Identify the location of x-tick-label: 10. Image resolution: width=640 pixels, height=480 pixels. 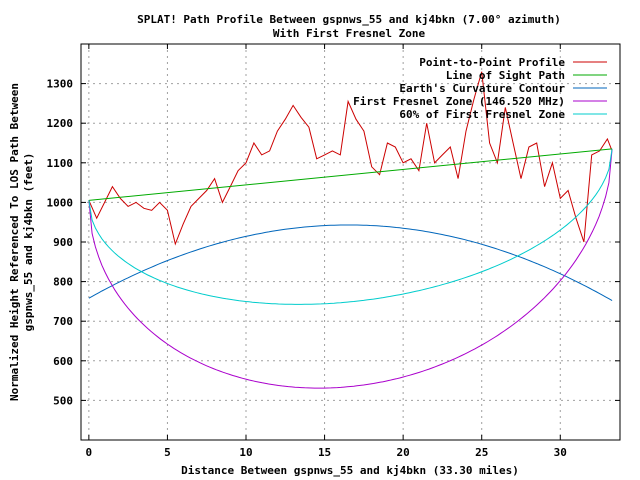
(245, 452).